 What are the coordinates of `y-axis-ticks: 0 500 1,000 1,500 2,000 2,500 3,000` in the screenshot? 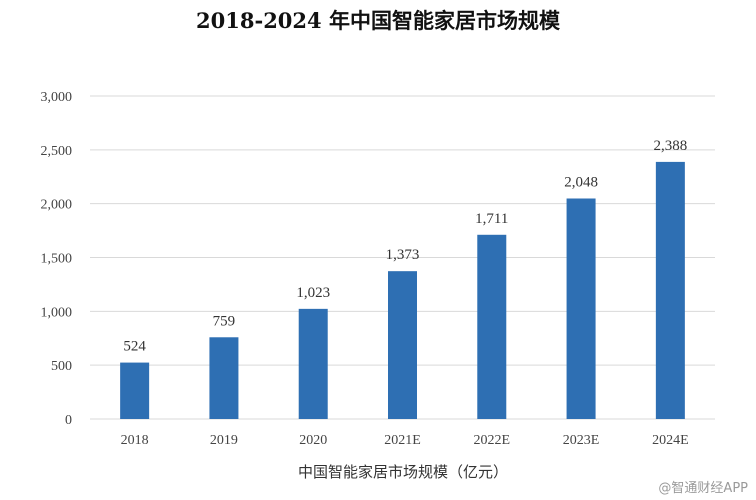 It's located at (57, 259).